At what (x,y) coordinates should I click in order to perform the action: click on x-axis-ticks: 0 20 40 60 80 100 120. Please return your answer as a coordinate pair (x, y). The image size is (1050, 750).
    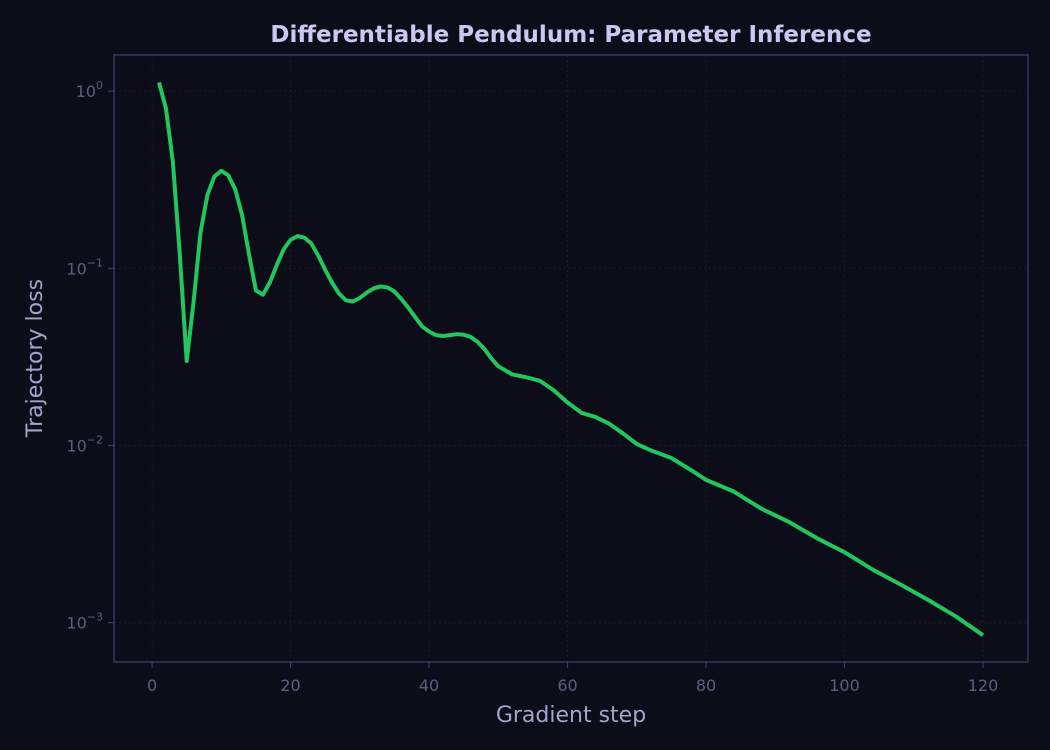
    Looking at the image, I should click on (572, 678).